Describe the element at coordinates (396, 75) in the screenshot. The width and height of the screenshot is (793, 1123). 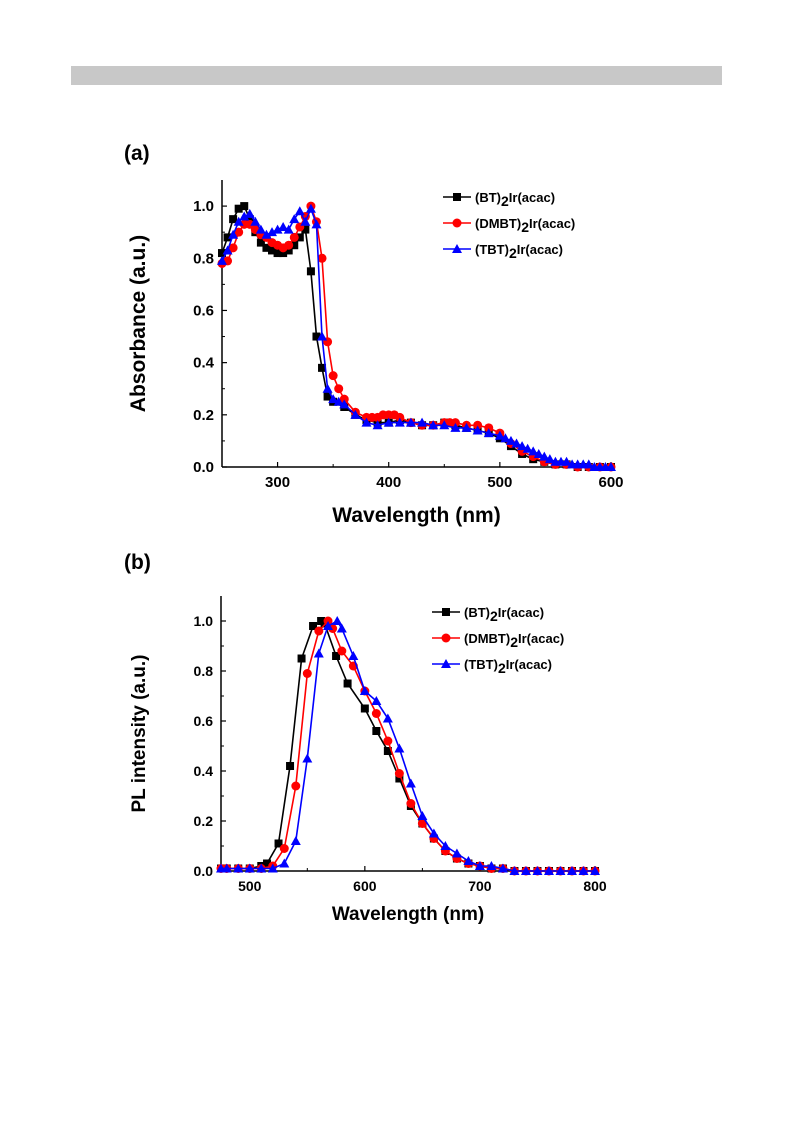
I see `header-bar` at that location.